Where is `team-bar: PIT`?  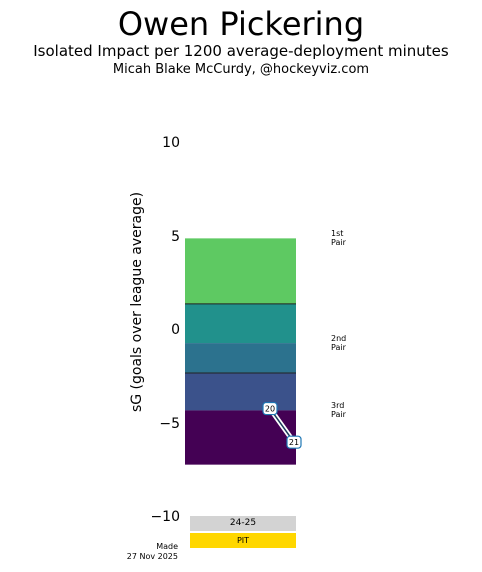
team-bar: PIT is located at coordinates (243, 540).